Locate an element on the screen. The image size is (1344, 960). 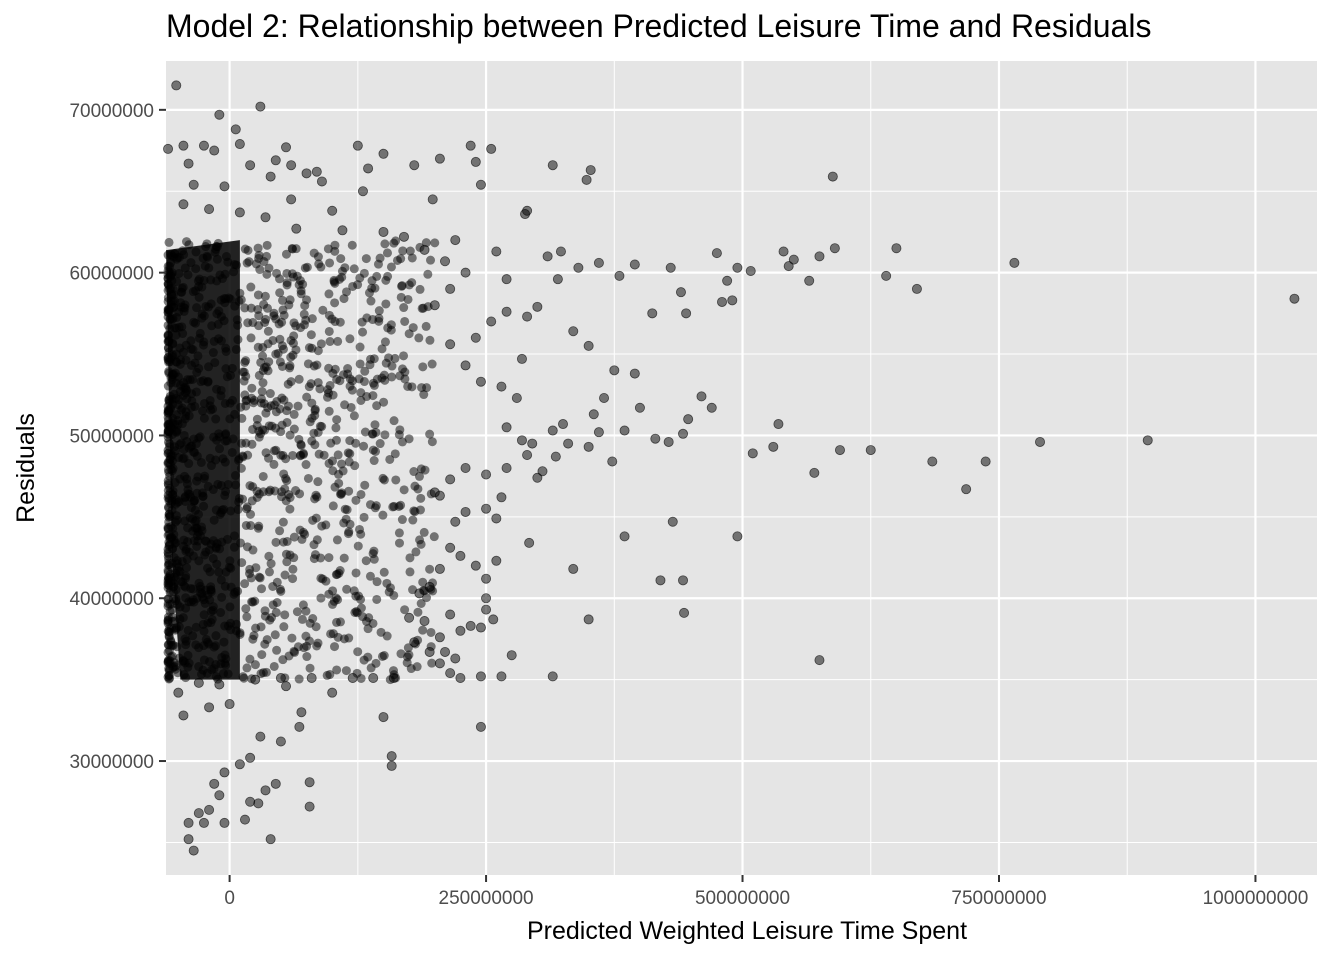
dense-point-band is located at coordinates (301, 460).